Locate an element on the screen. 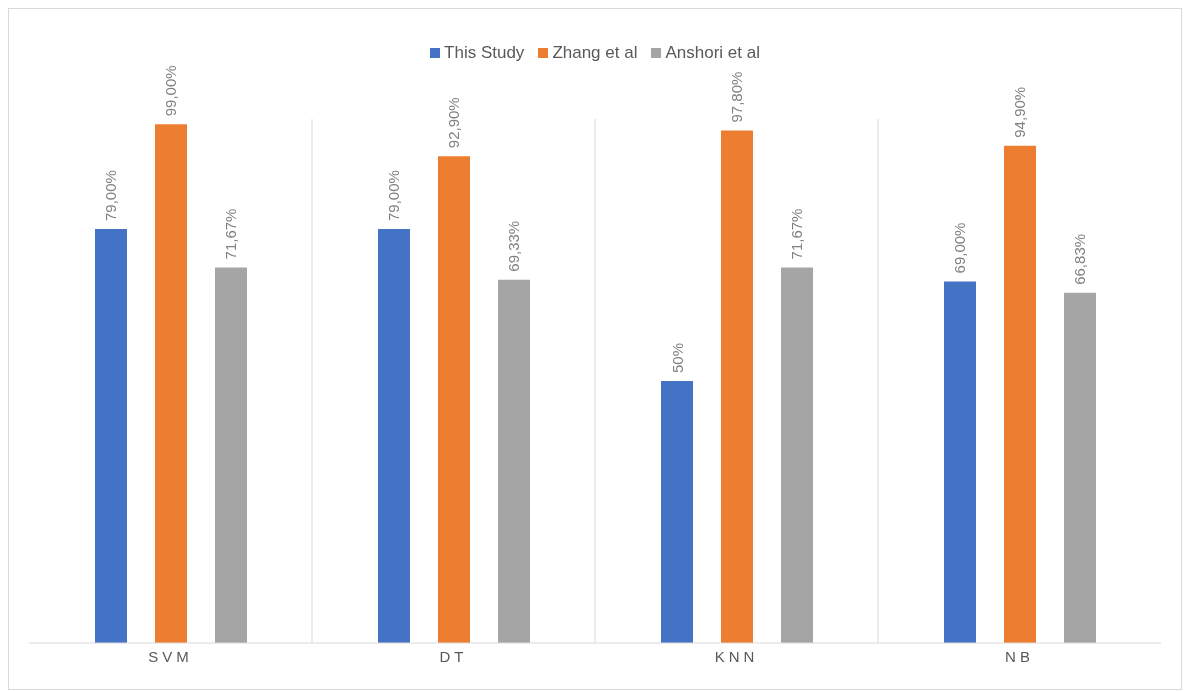 The height and width of the screenshot is (691, 1190). x-tick-label: DT is located at coordinates (453, 656).